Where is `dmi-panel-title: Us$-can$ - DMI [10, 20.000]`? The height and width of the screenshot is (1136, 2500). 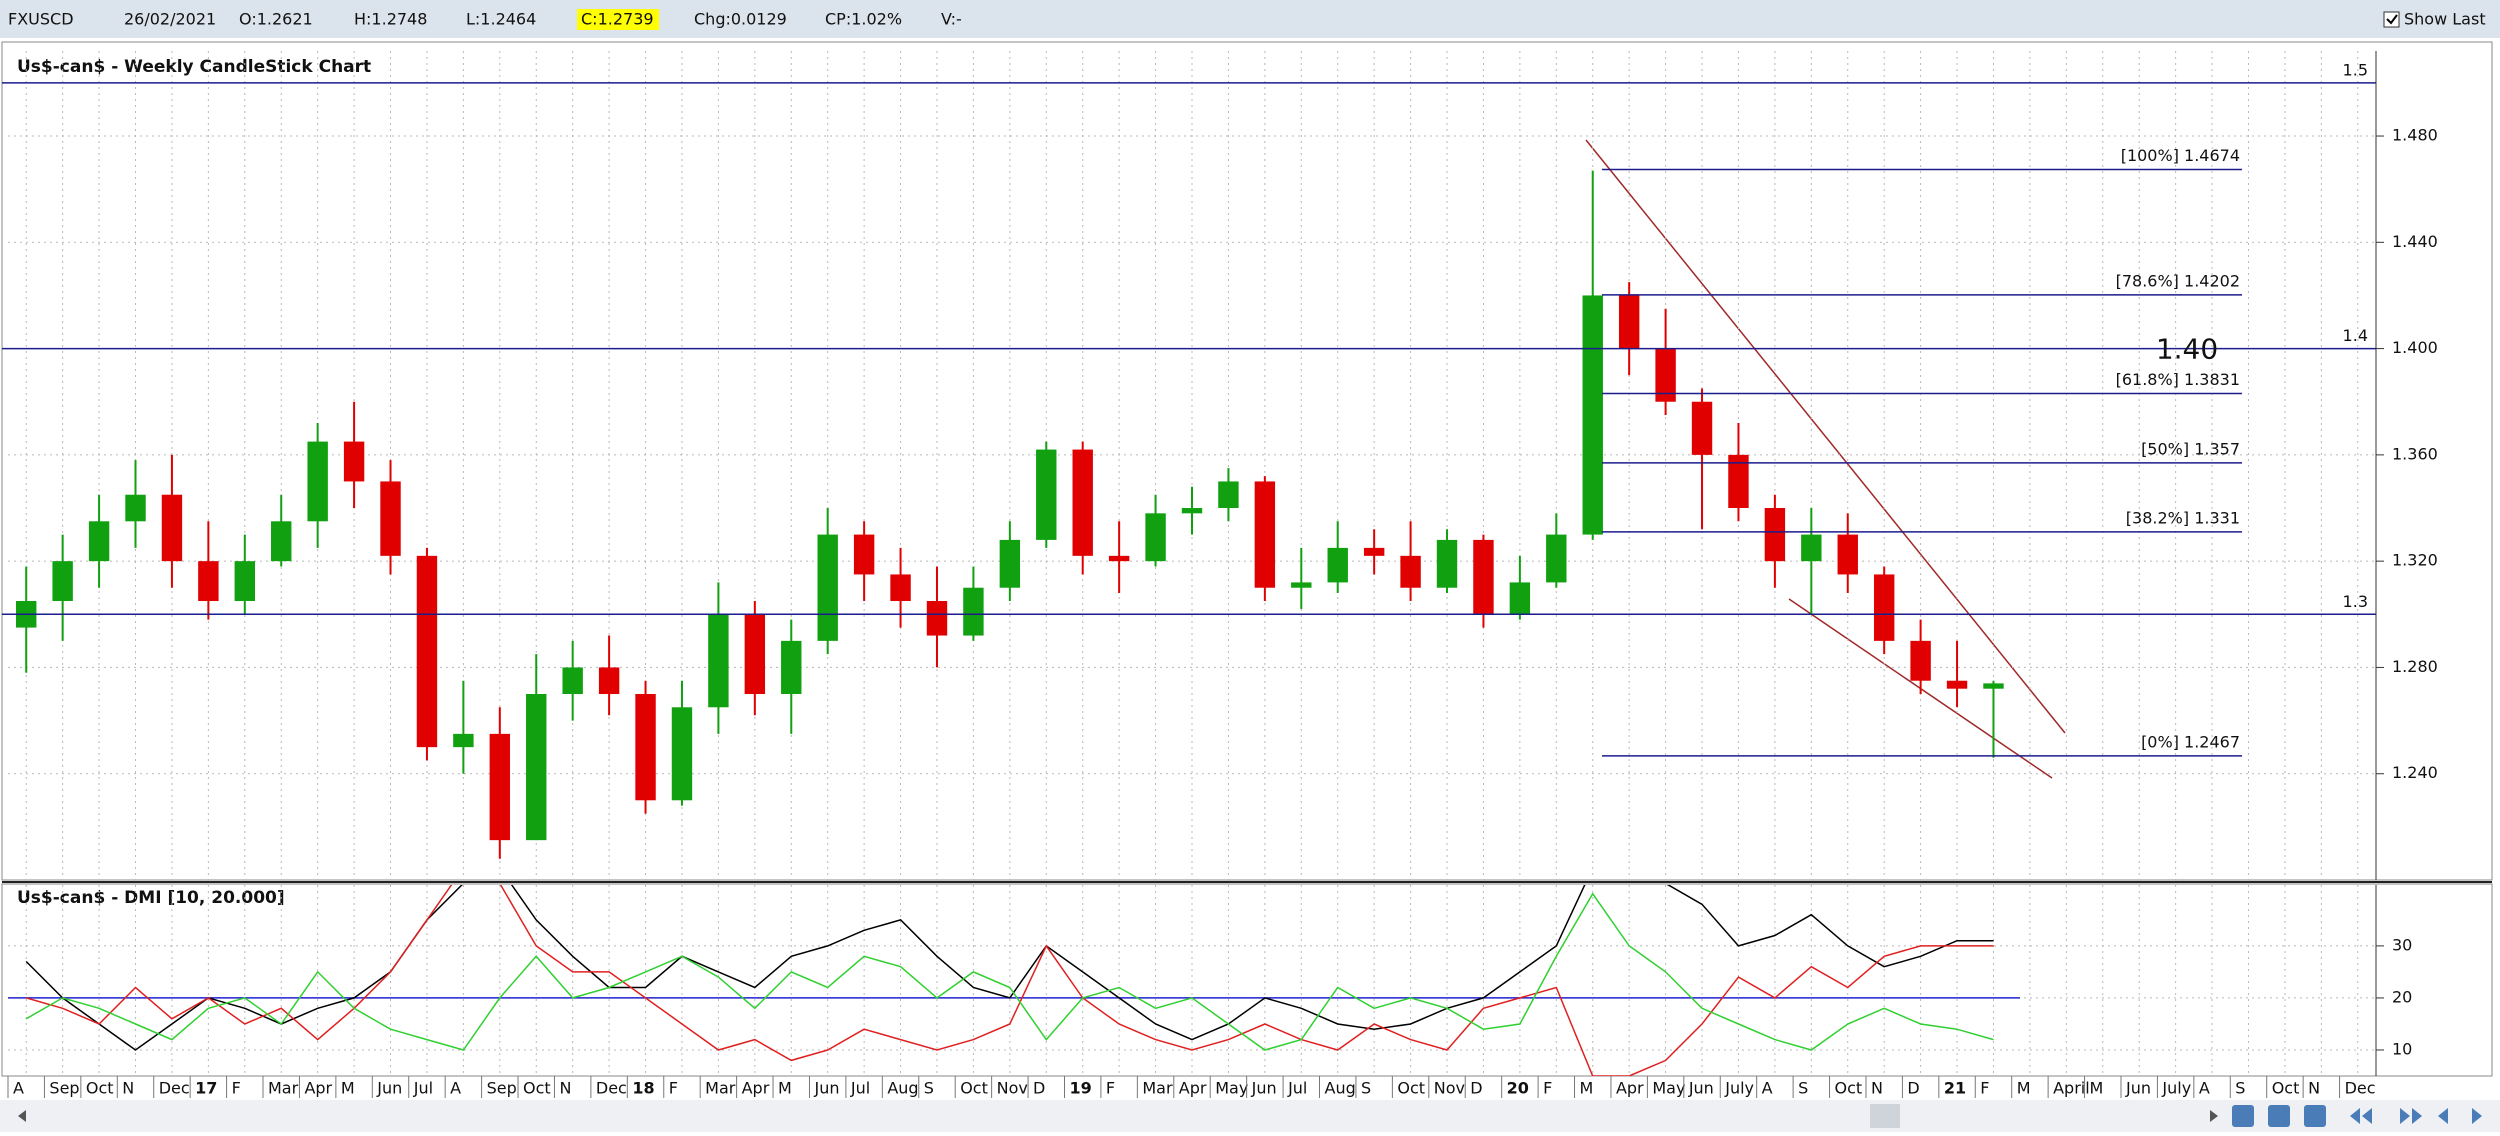 dmi-panel-title: Us$-can$ - DMI [10, 20.000] is located at coordinates (151, 898).